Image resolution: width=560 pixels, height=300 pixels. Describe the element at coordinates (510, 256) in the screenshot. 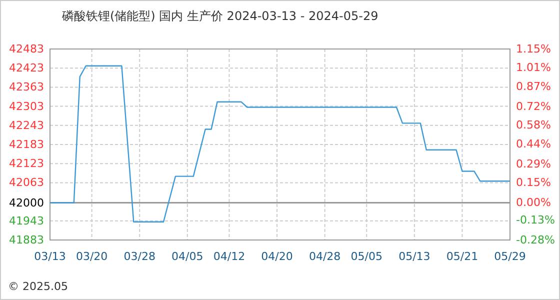

I see `x-tick-label: 05/29` at that location.